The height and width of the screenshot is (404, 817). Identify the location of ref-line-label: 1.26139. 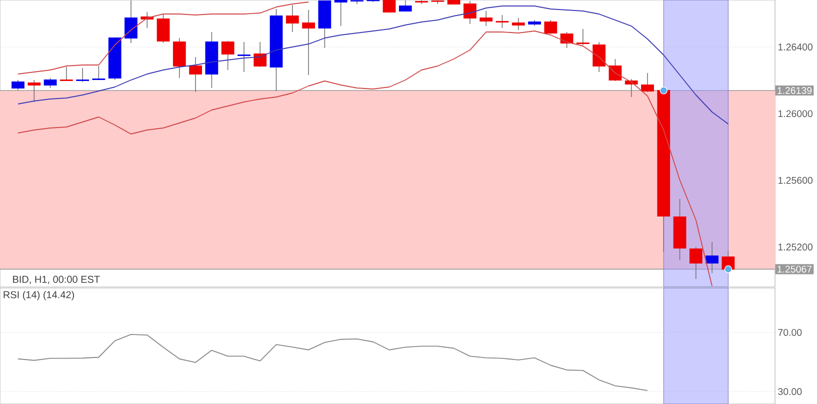
(795, 90).